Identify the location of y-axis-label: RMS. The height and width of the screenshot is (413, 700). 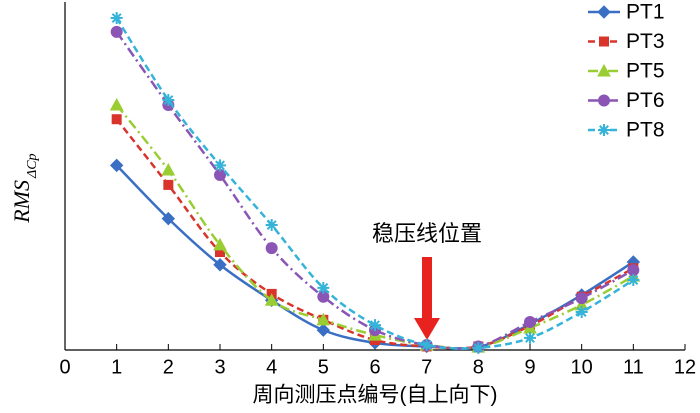
(21, 202).